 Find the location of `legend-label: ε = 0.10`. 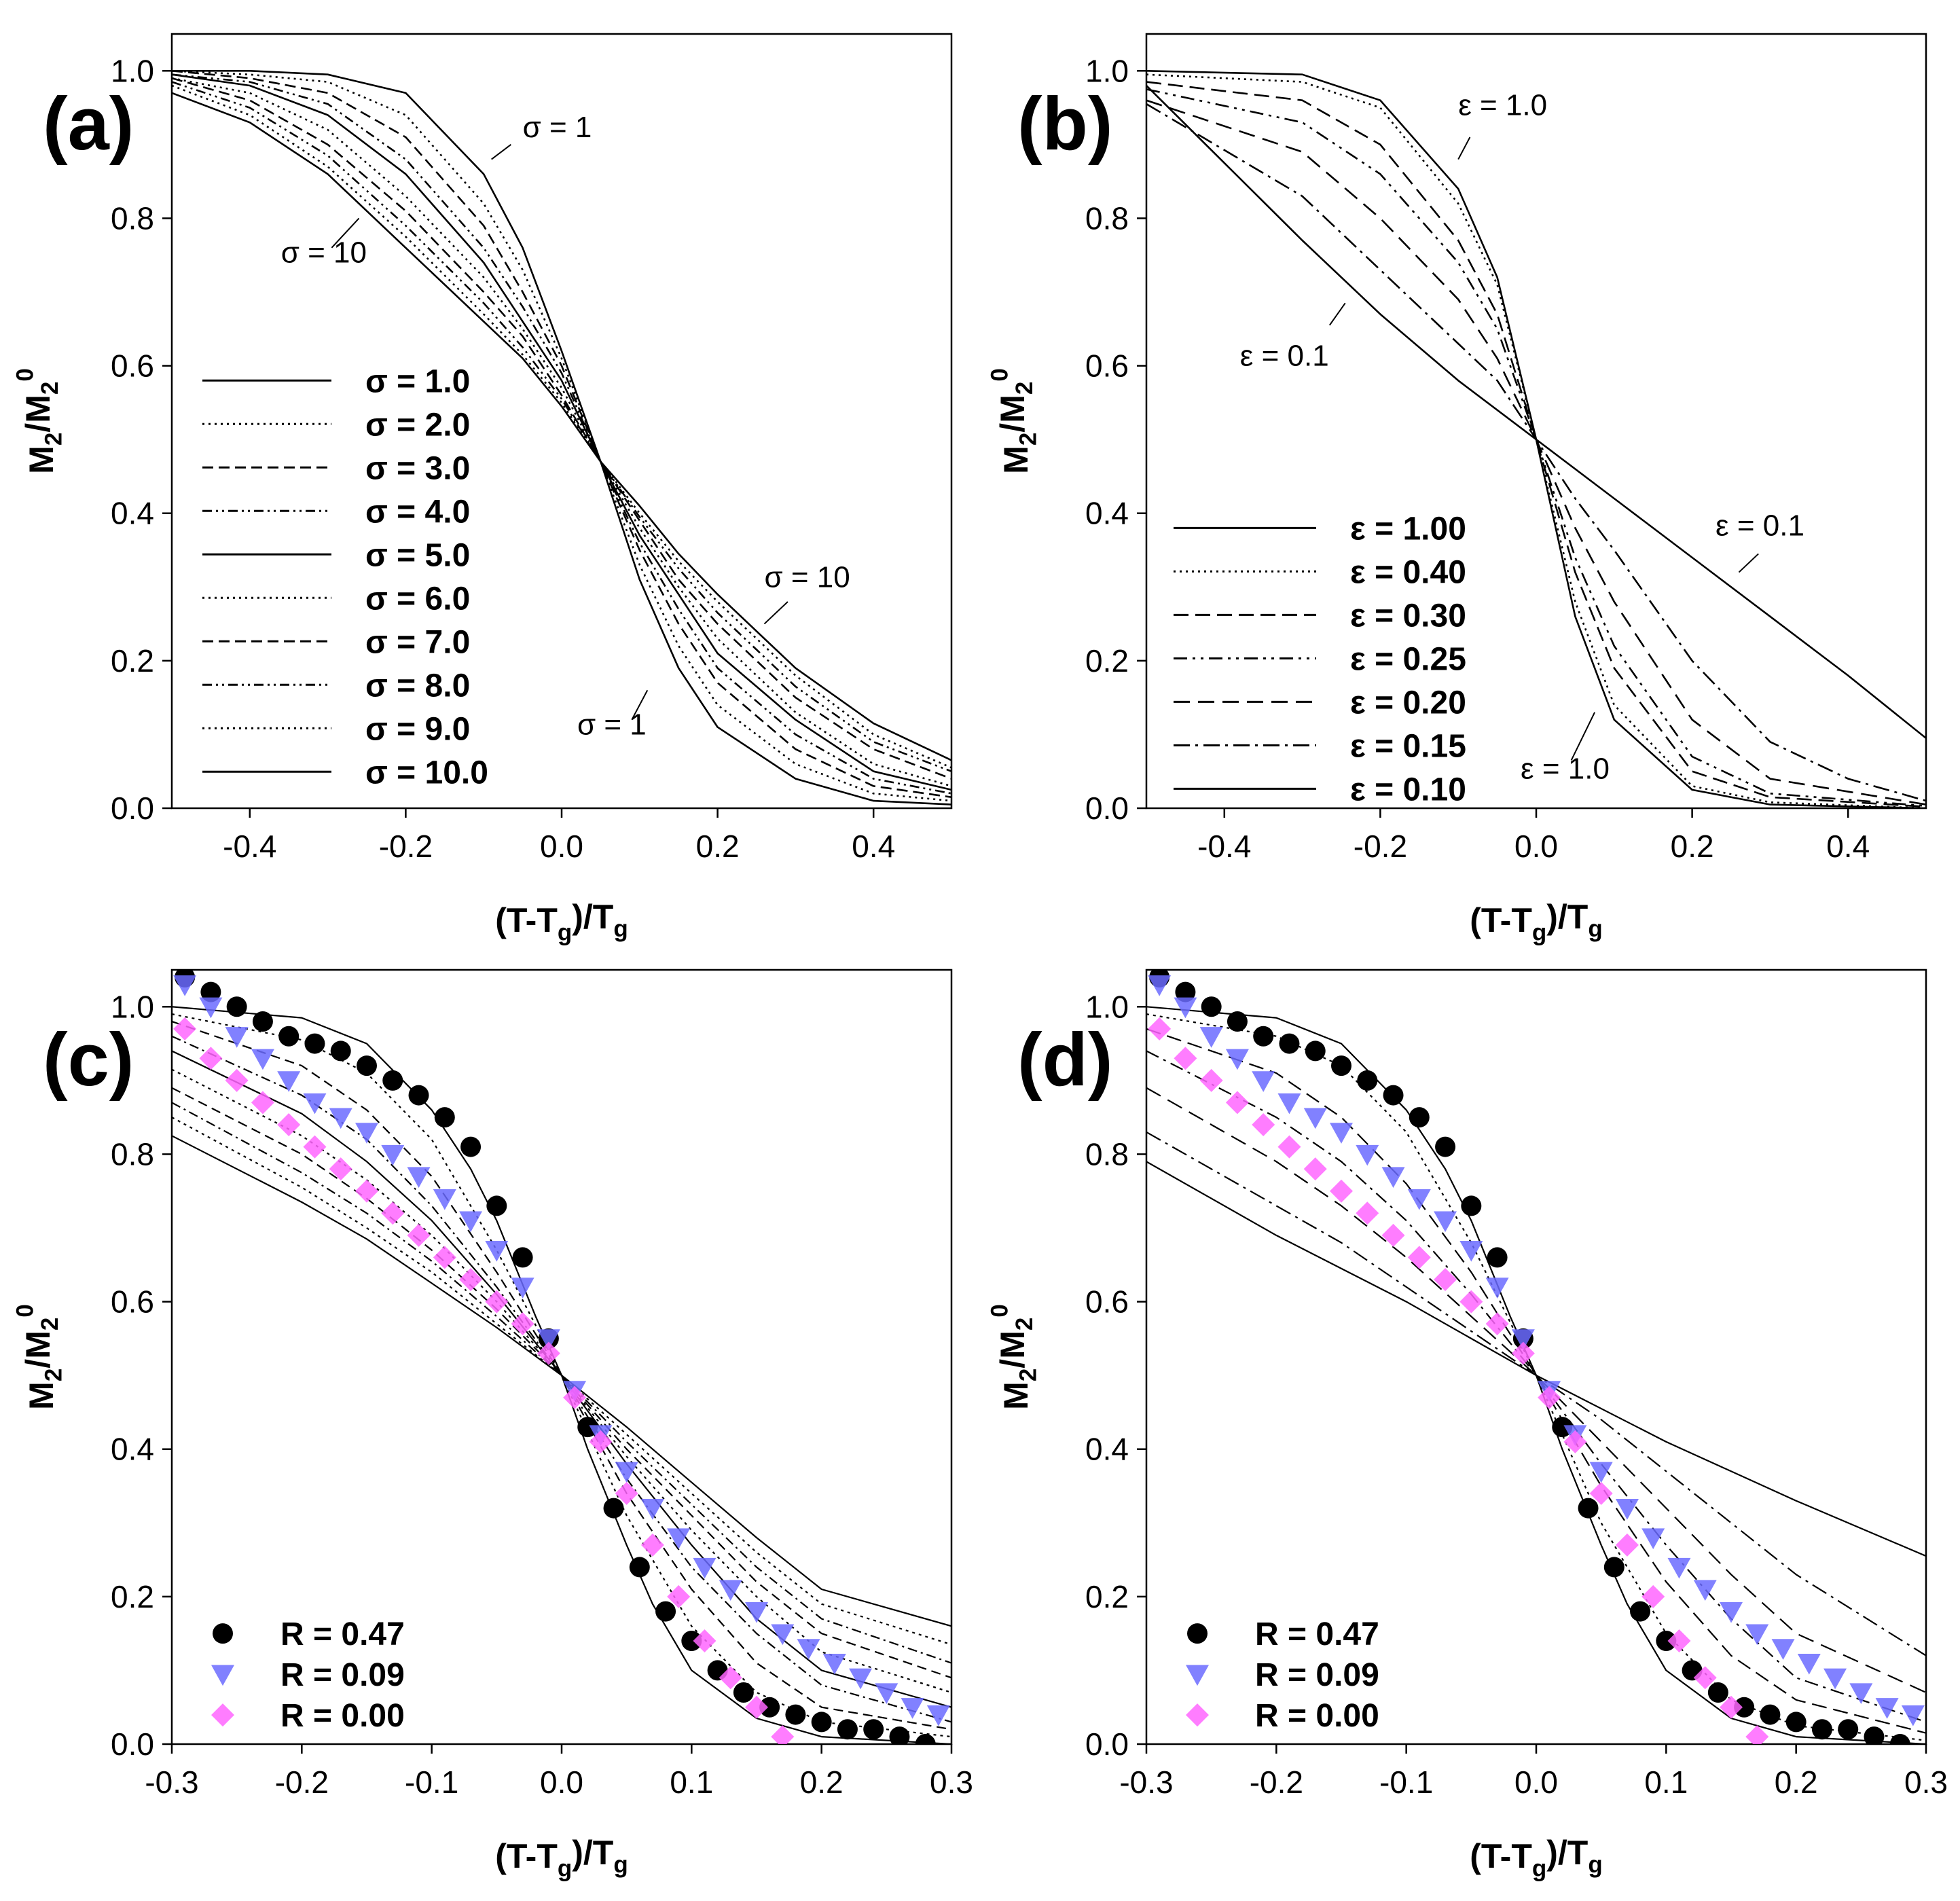

legend-label: ε = 0.10 is located at coordinates (1408, 790).